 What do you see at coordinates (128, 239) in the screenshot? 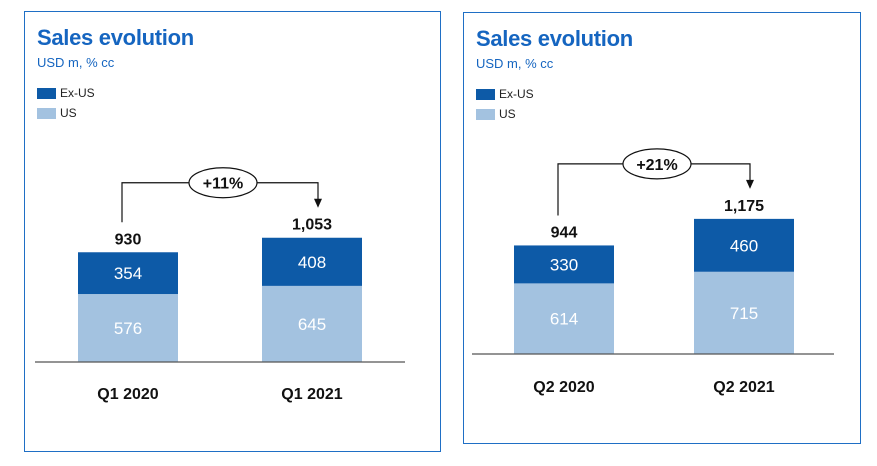
I see `total-label: 930` at bounding box center [128, 239].